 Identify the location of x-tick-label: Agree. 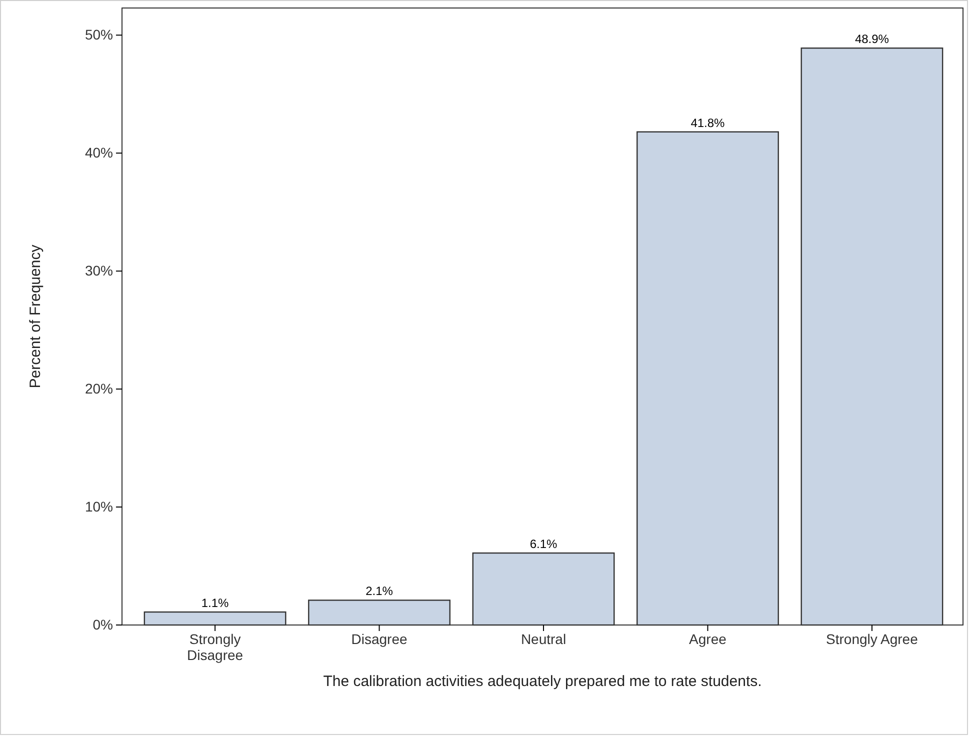
(708, 638).